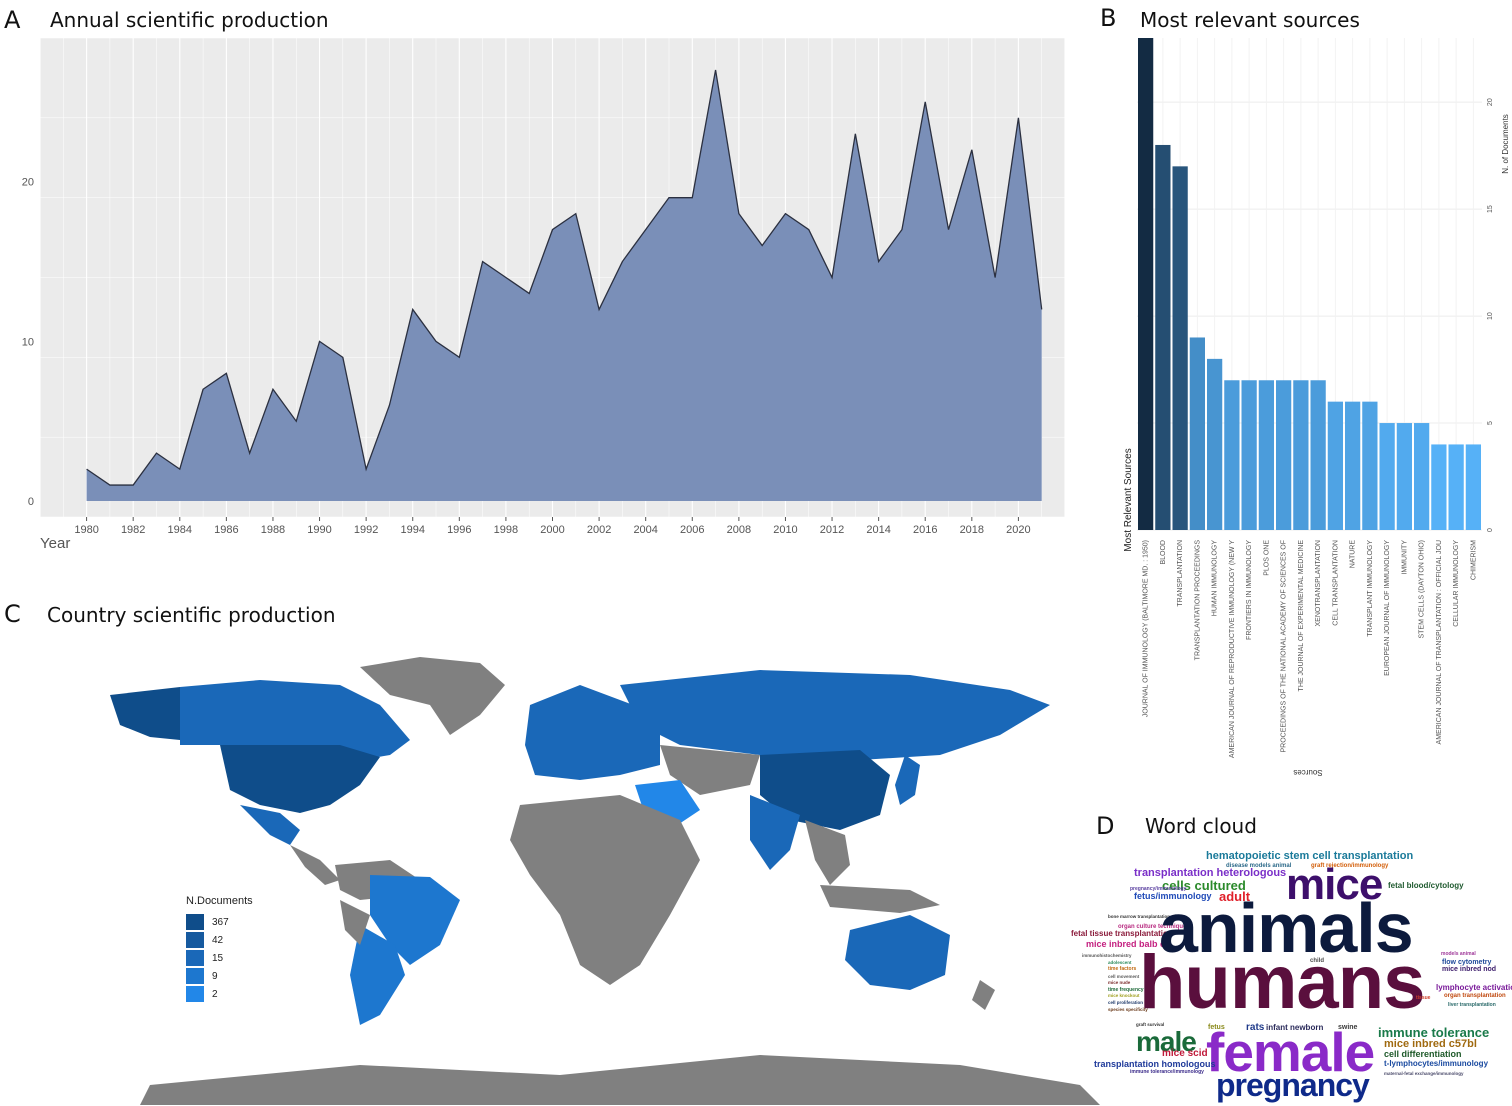 Image resolution: width=1512 pixels, height=1106 pixels. I want to click on word-cloud-word: time frequency, so click(1126, 990).